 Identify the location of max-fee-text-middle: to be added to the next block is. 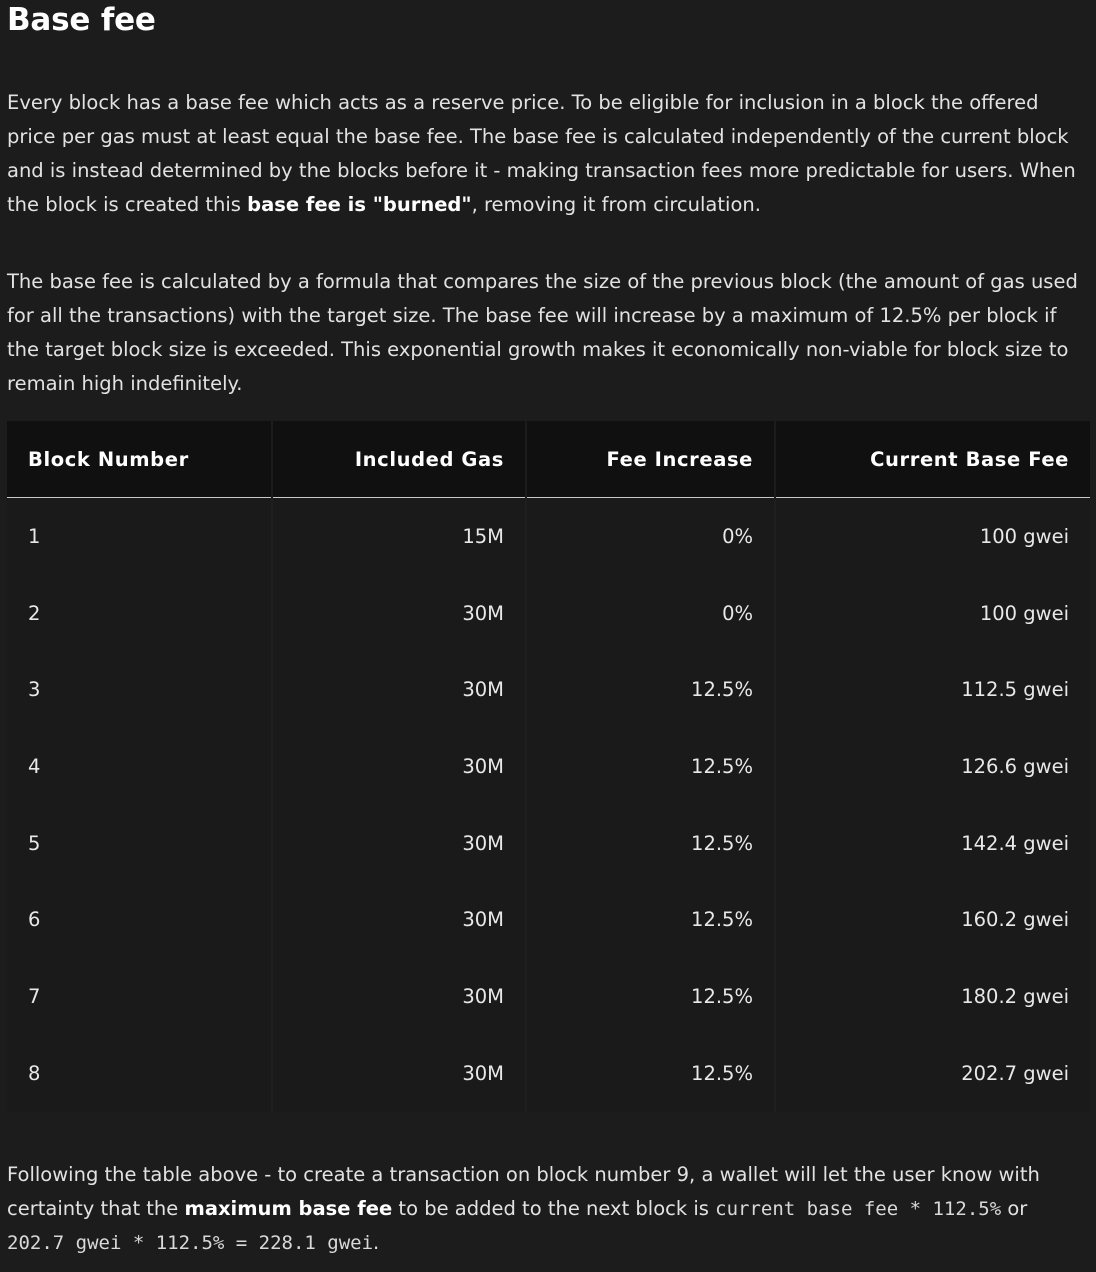
(554, 1208).